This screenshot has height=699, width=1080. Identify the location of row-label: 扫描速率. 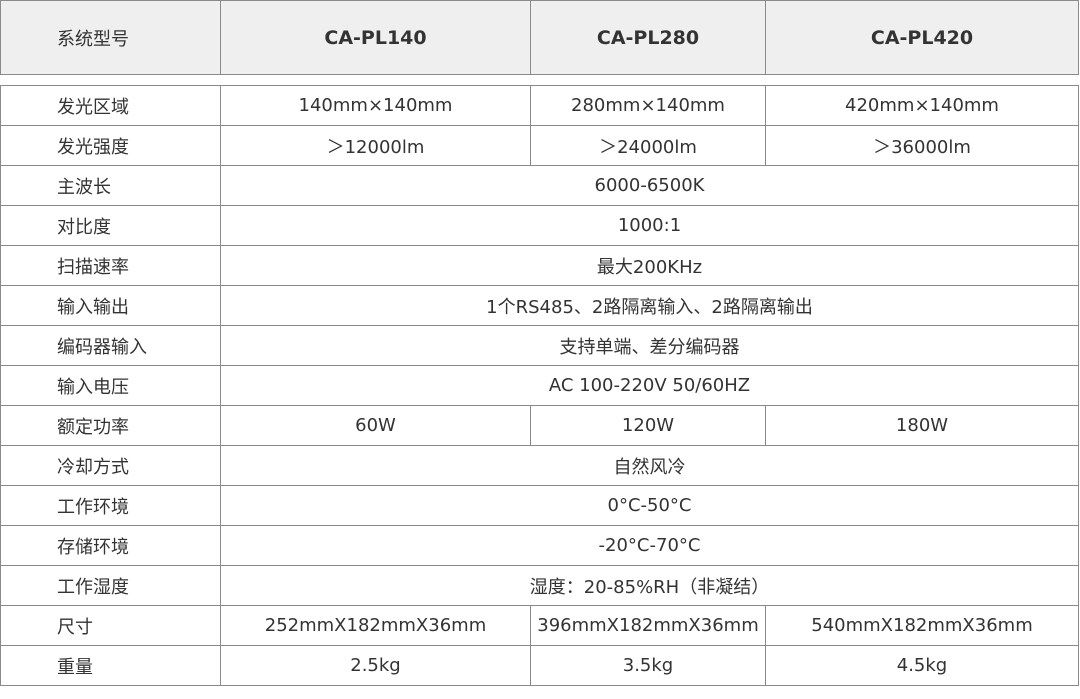
(110, 265).